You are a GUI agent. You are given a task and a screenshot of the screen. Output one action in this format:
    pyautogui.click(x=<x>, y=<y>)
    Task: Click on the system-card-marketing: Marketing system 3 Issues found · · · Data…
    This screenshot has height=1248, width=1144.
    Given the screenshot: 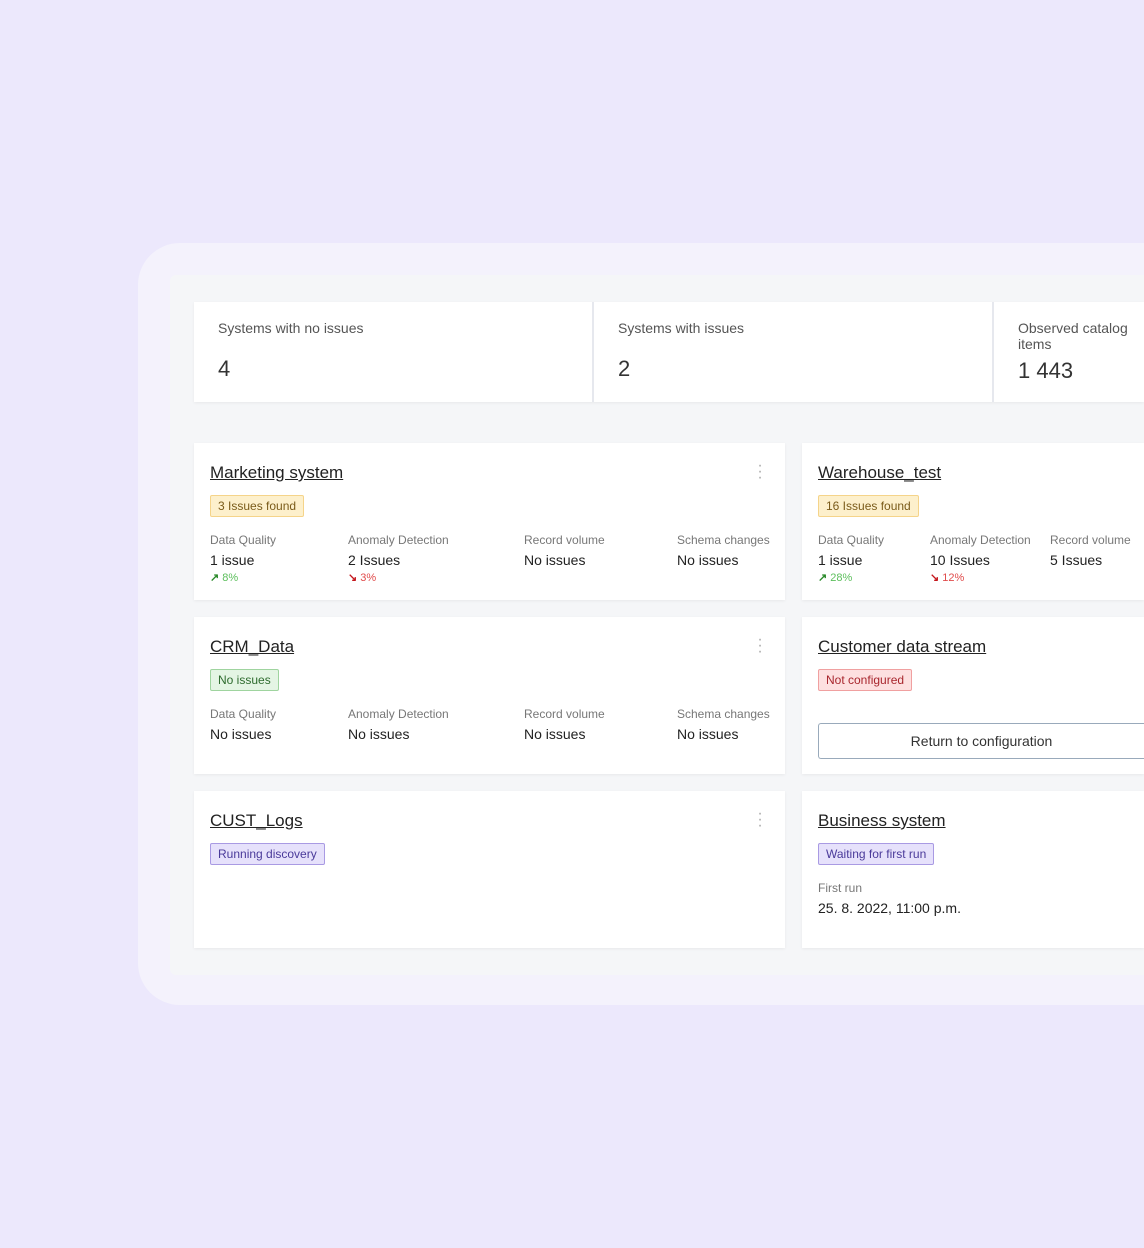 What is the action you would take?
    pyautogui.click(x=489, y=521)
    